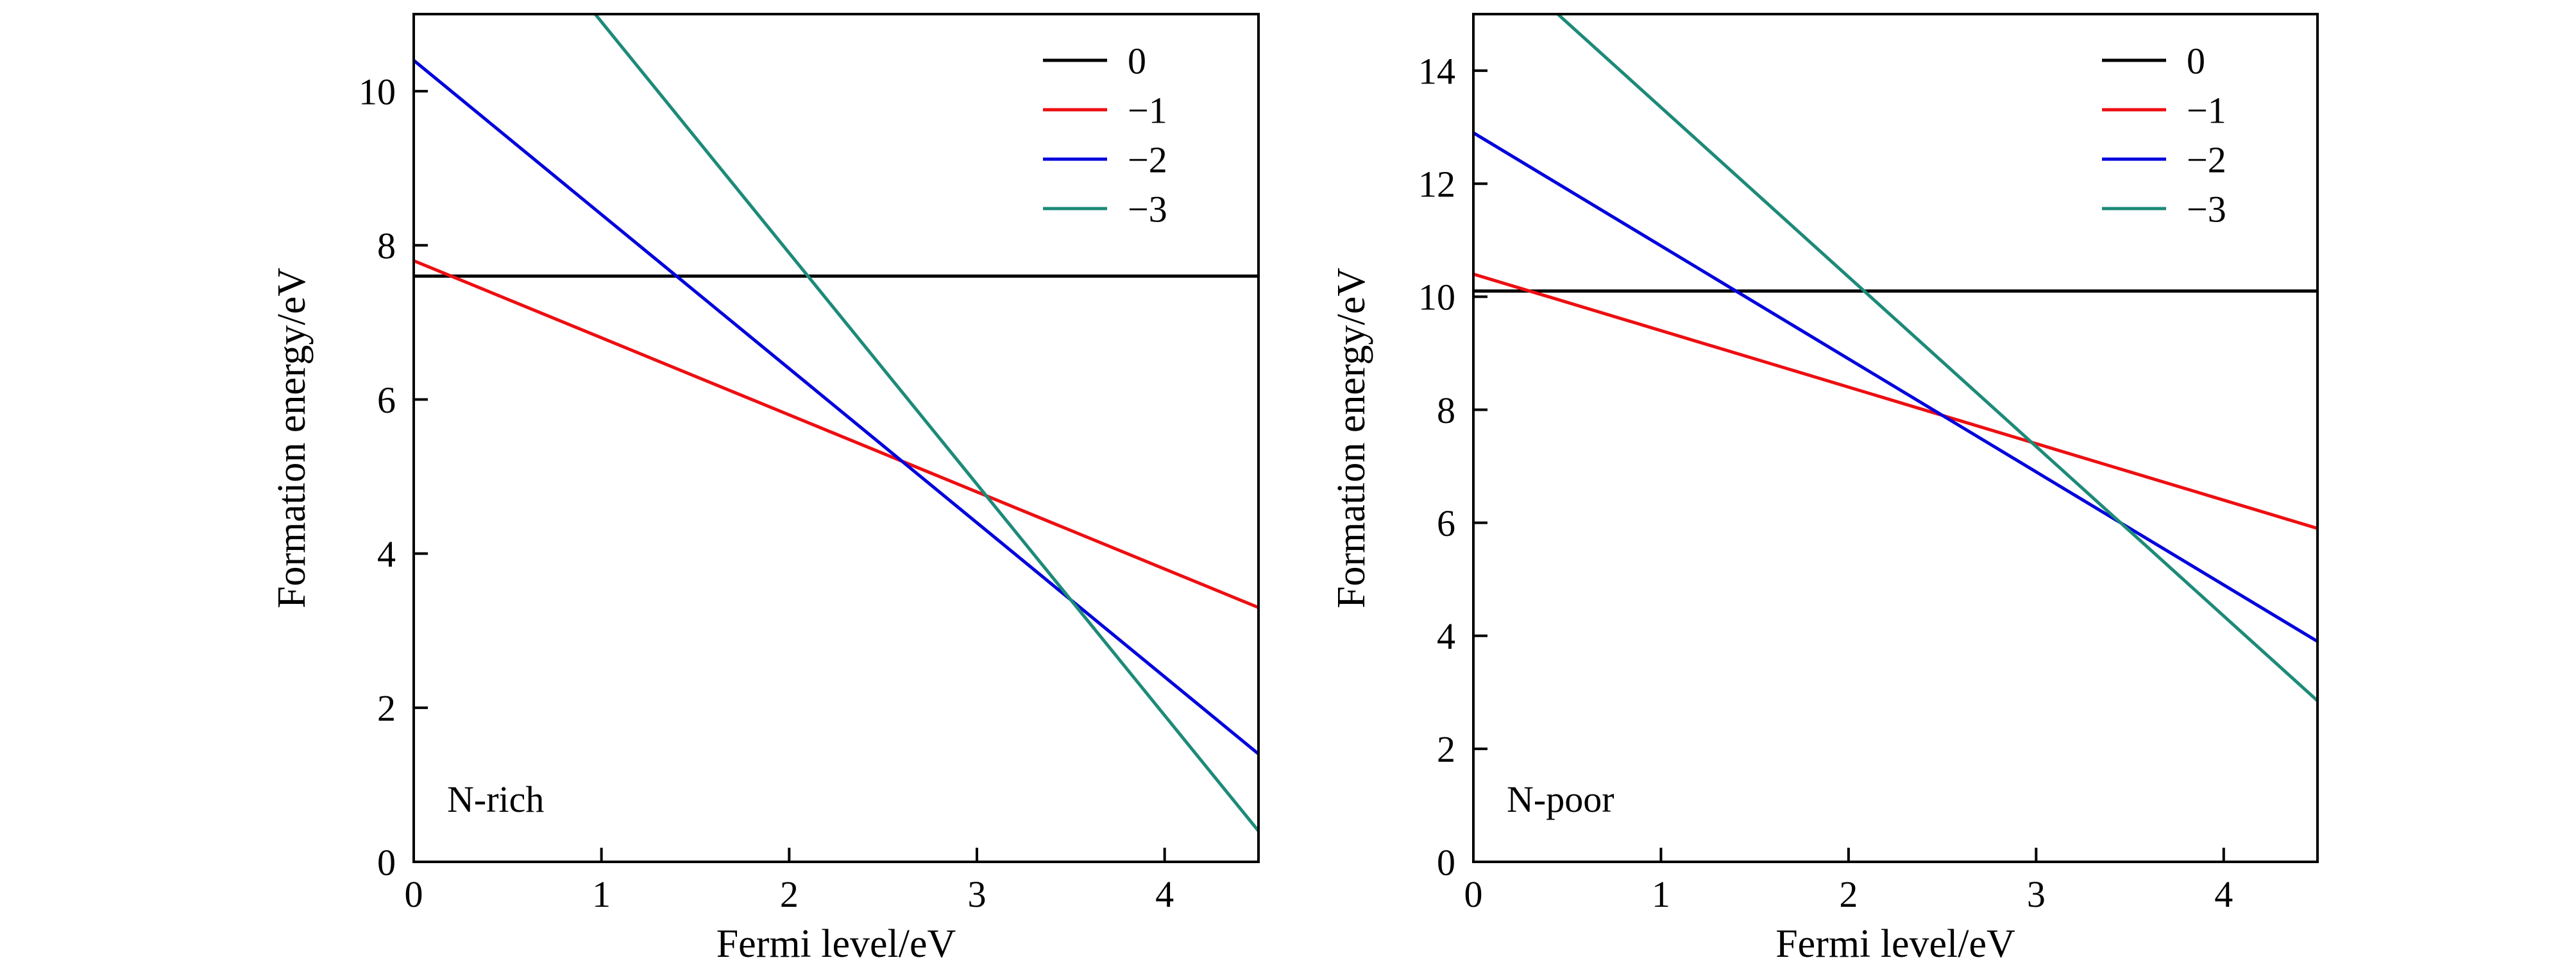  I want to click on panel-label: N-poor, so click(1560, 799).